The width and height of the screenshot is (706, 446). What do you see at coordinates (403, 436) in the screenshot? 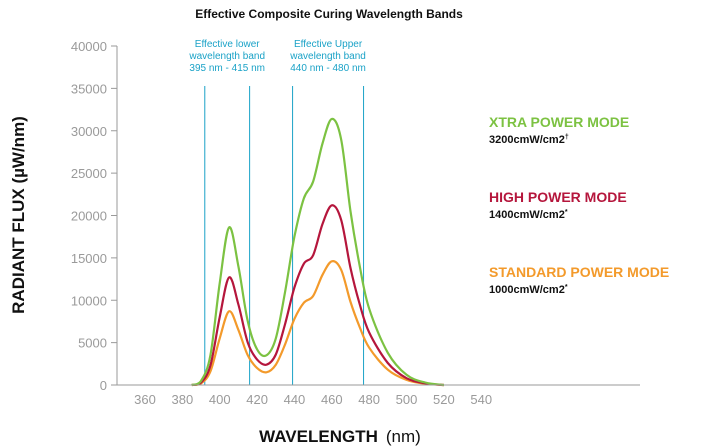
I see `x-axis-label-unit: (nm)` at bounding box center [403, 436].